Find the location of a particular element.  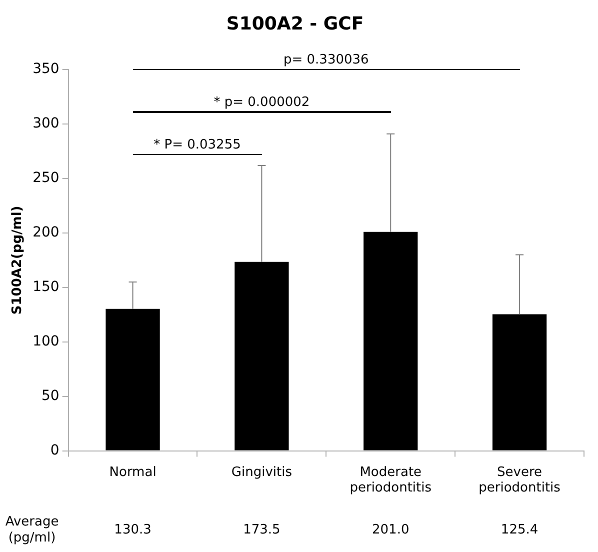

x-tick-label: Normal is located at coordinates (132, 472).